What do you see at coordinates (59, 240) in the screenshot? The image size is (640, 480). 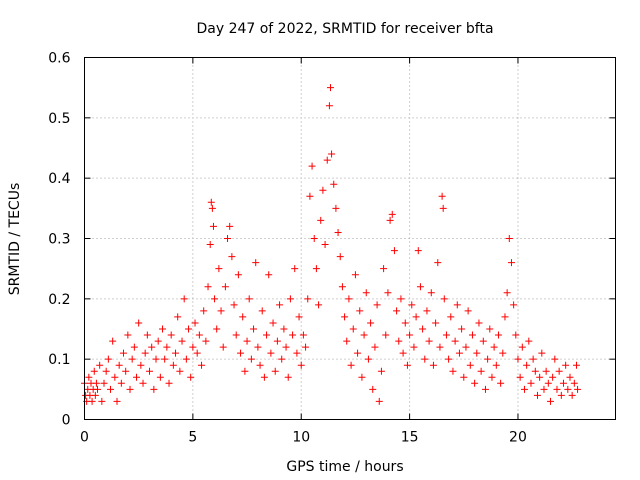 I see `y-tick-labels: 0 0.1 0.2 0.3 0.4 0.5 0.6` at bounding box center [59, 240].